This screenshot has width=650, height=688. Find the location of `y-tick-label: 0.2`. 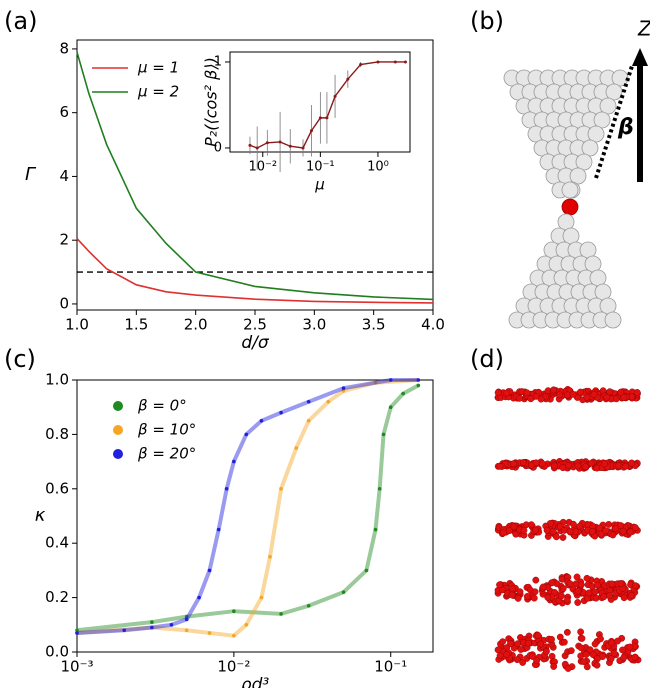

y-tick-label: 0.2 is located at coordinates (57, 597).